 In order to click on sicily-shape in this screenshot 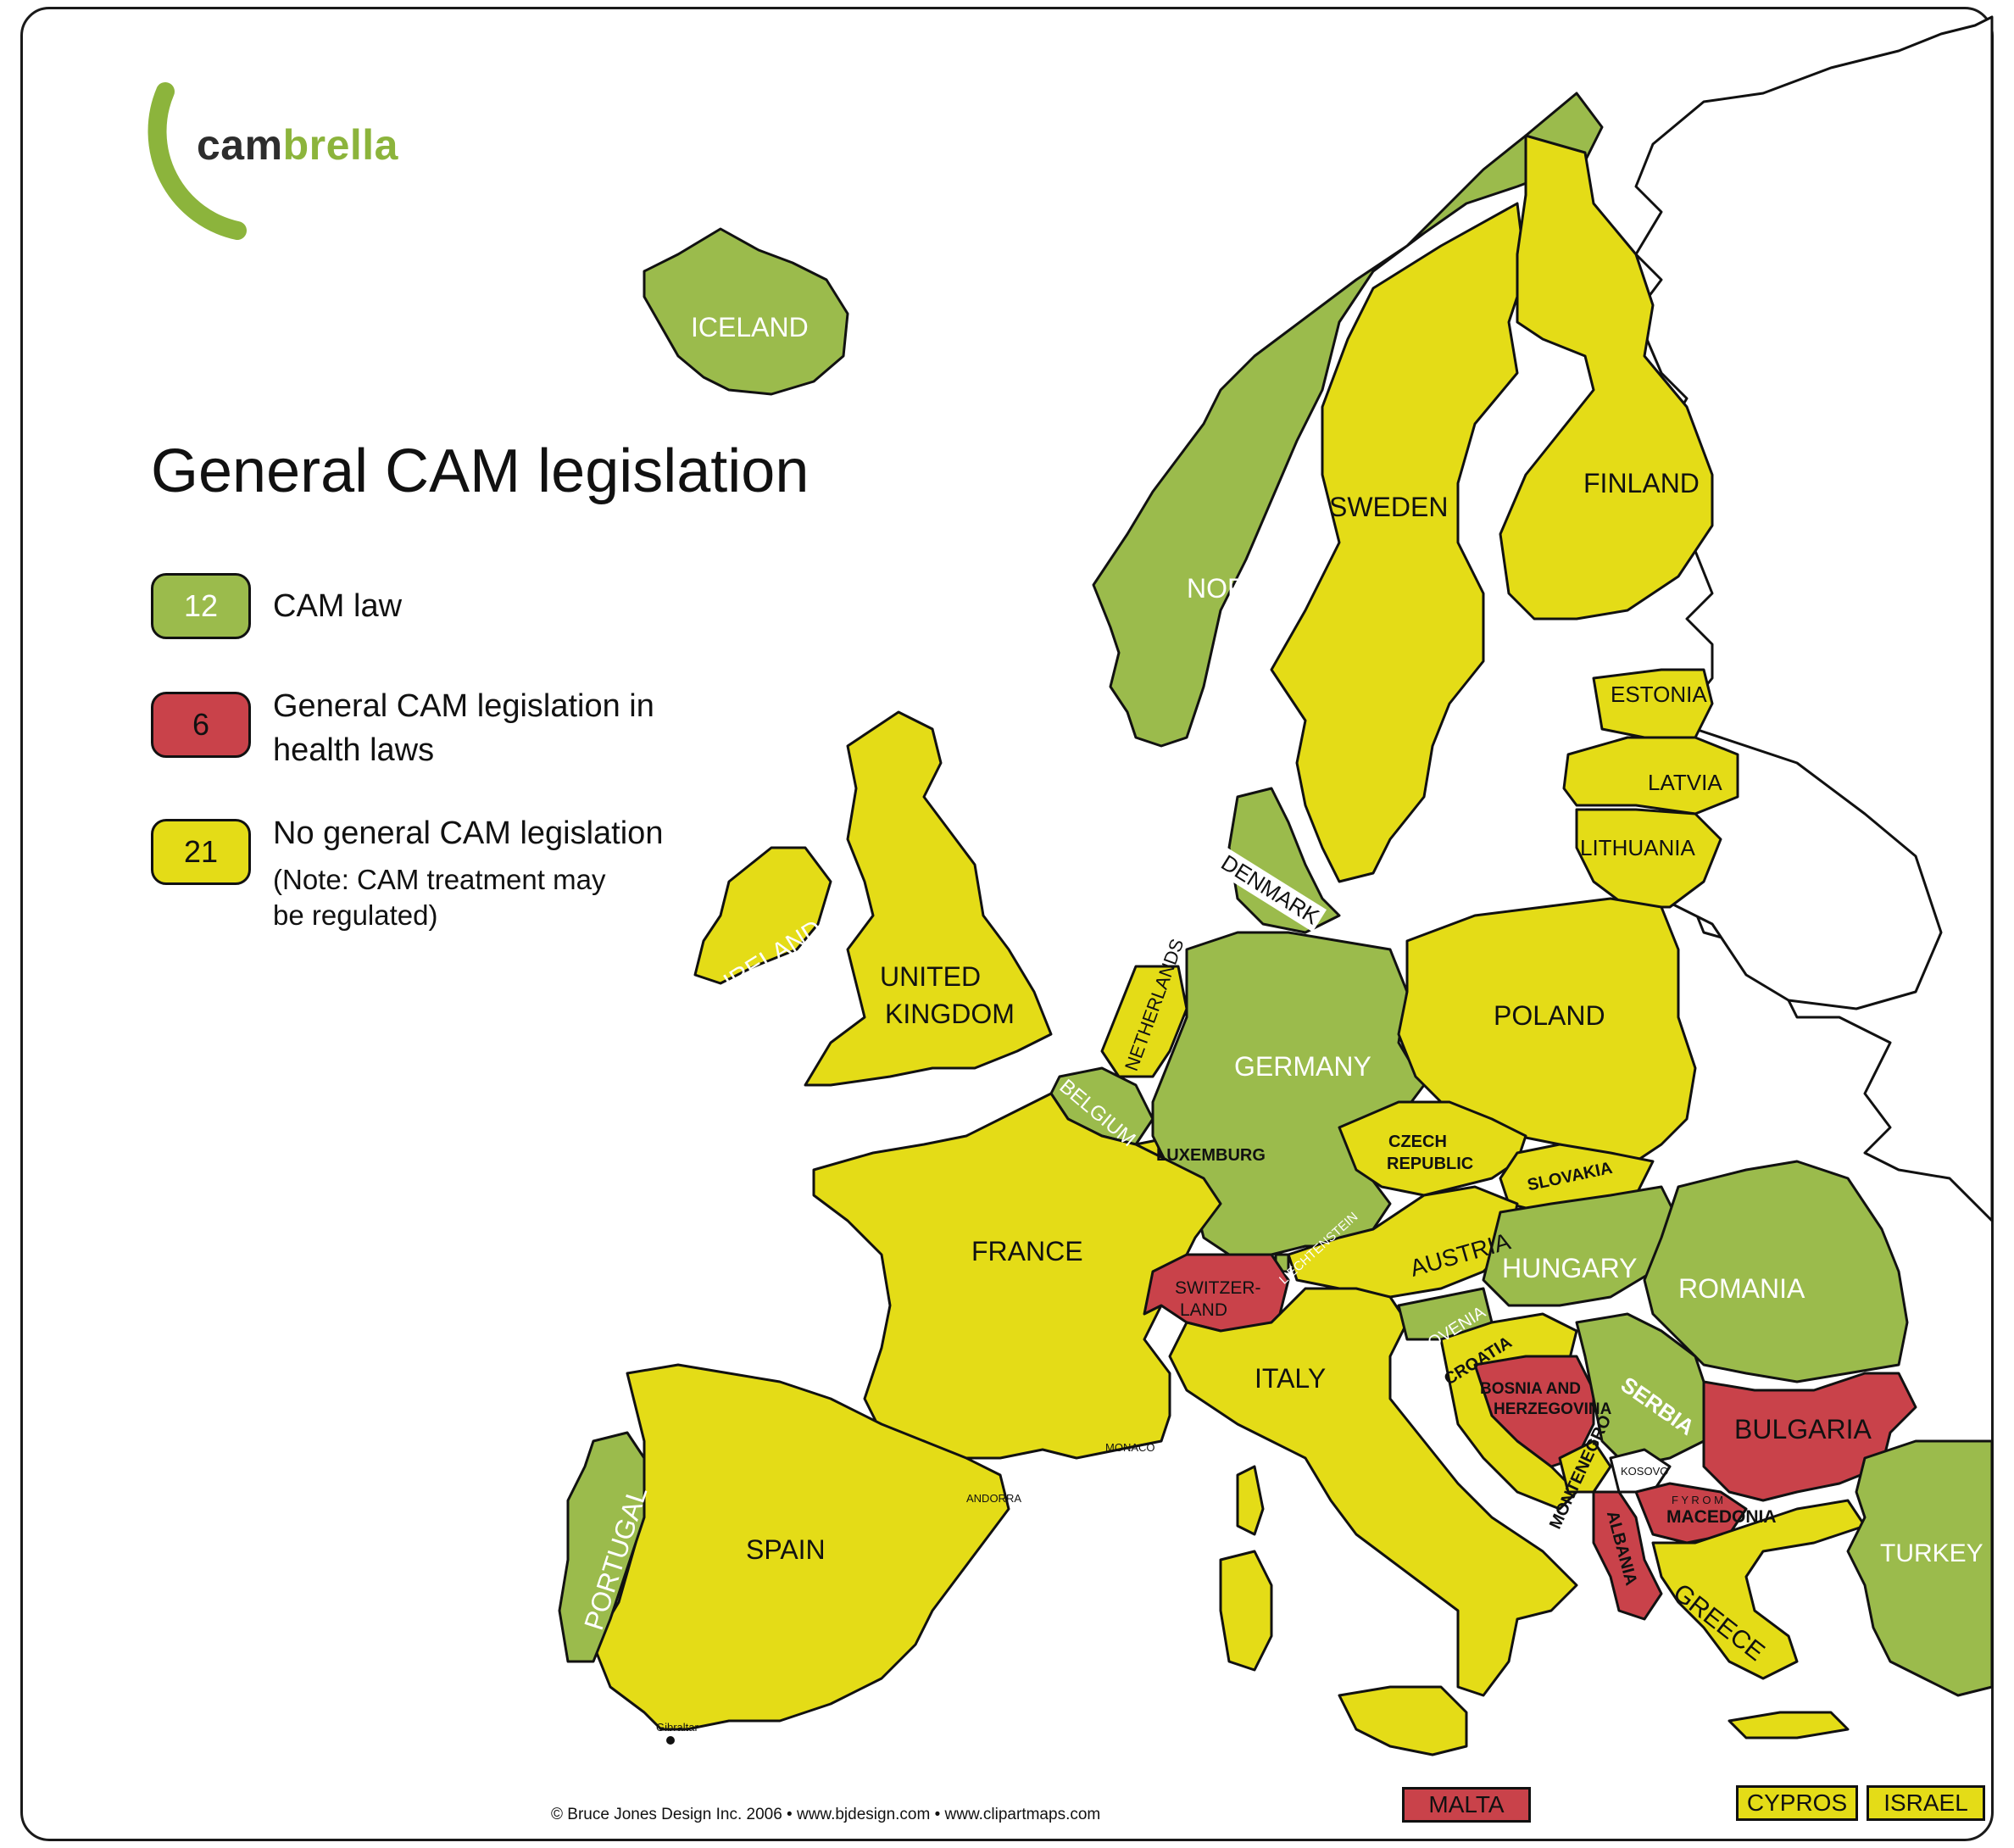, I will do `click(1403, 1720)`.